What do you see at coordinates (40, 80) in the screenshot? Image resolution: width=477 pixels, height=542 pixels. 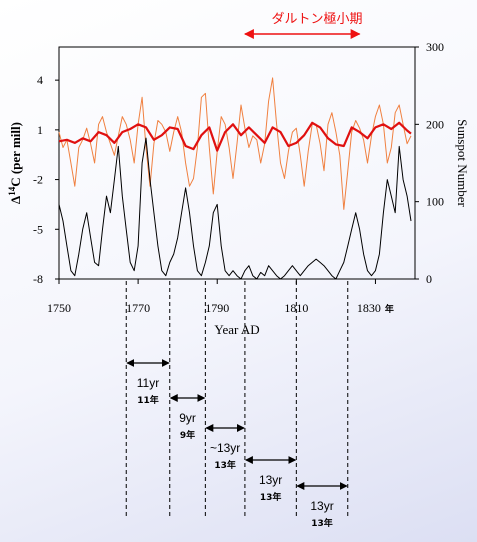 I see `y-left-tick-label: 4` at bounding box center [40, 80].